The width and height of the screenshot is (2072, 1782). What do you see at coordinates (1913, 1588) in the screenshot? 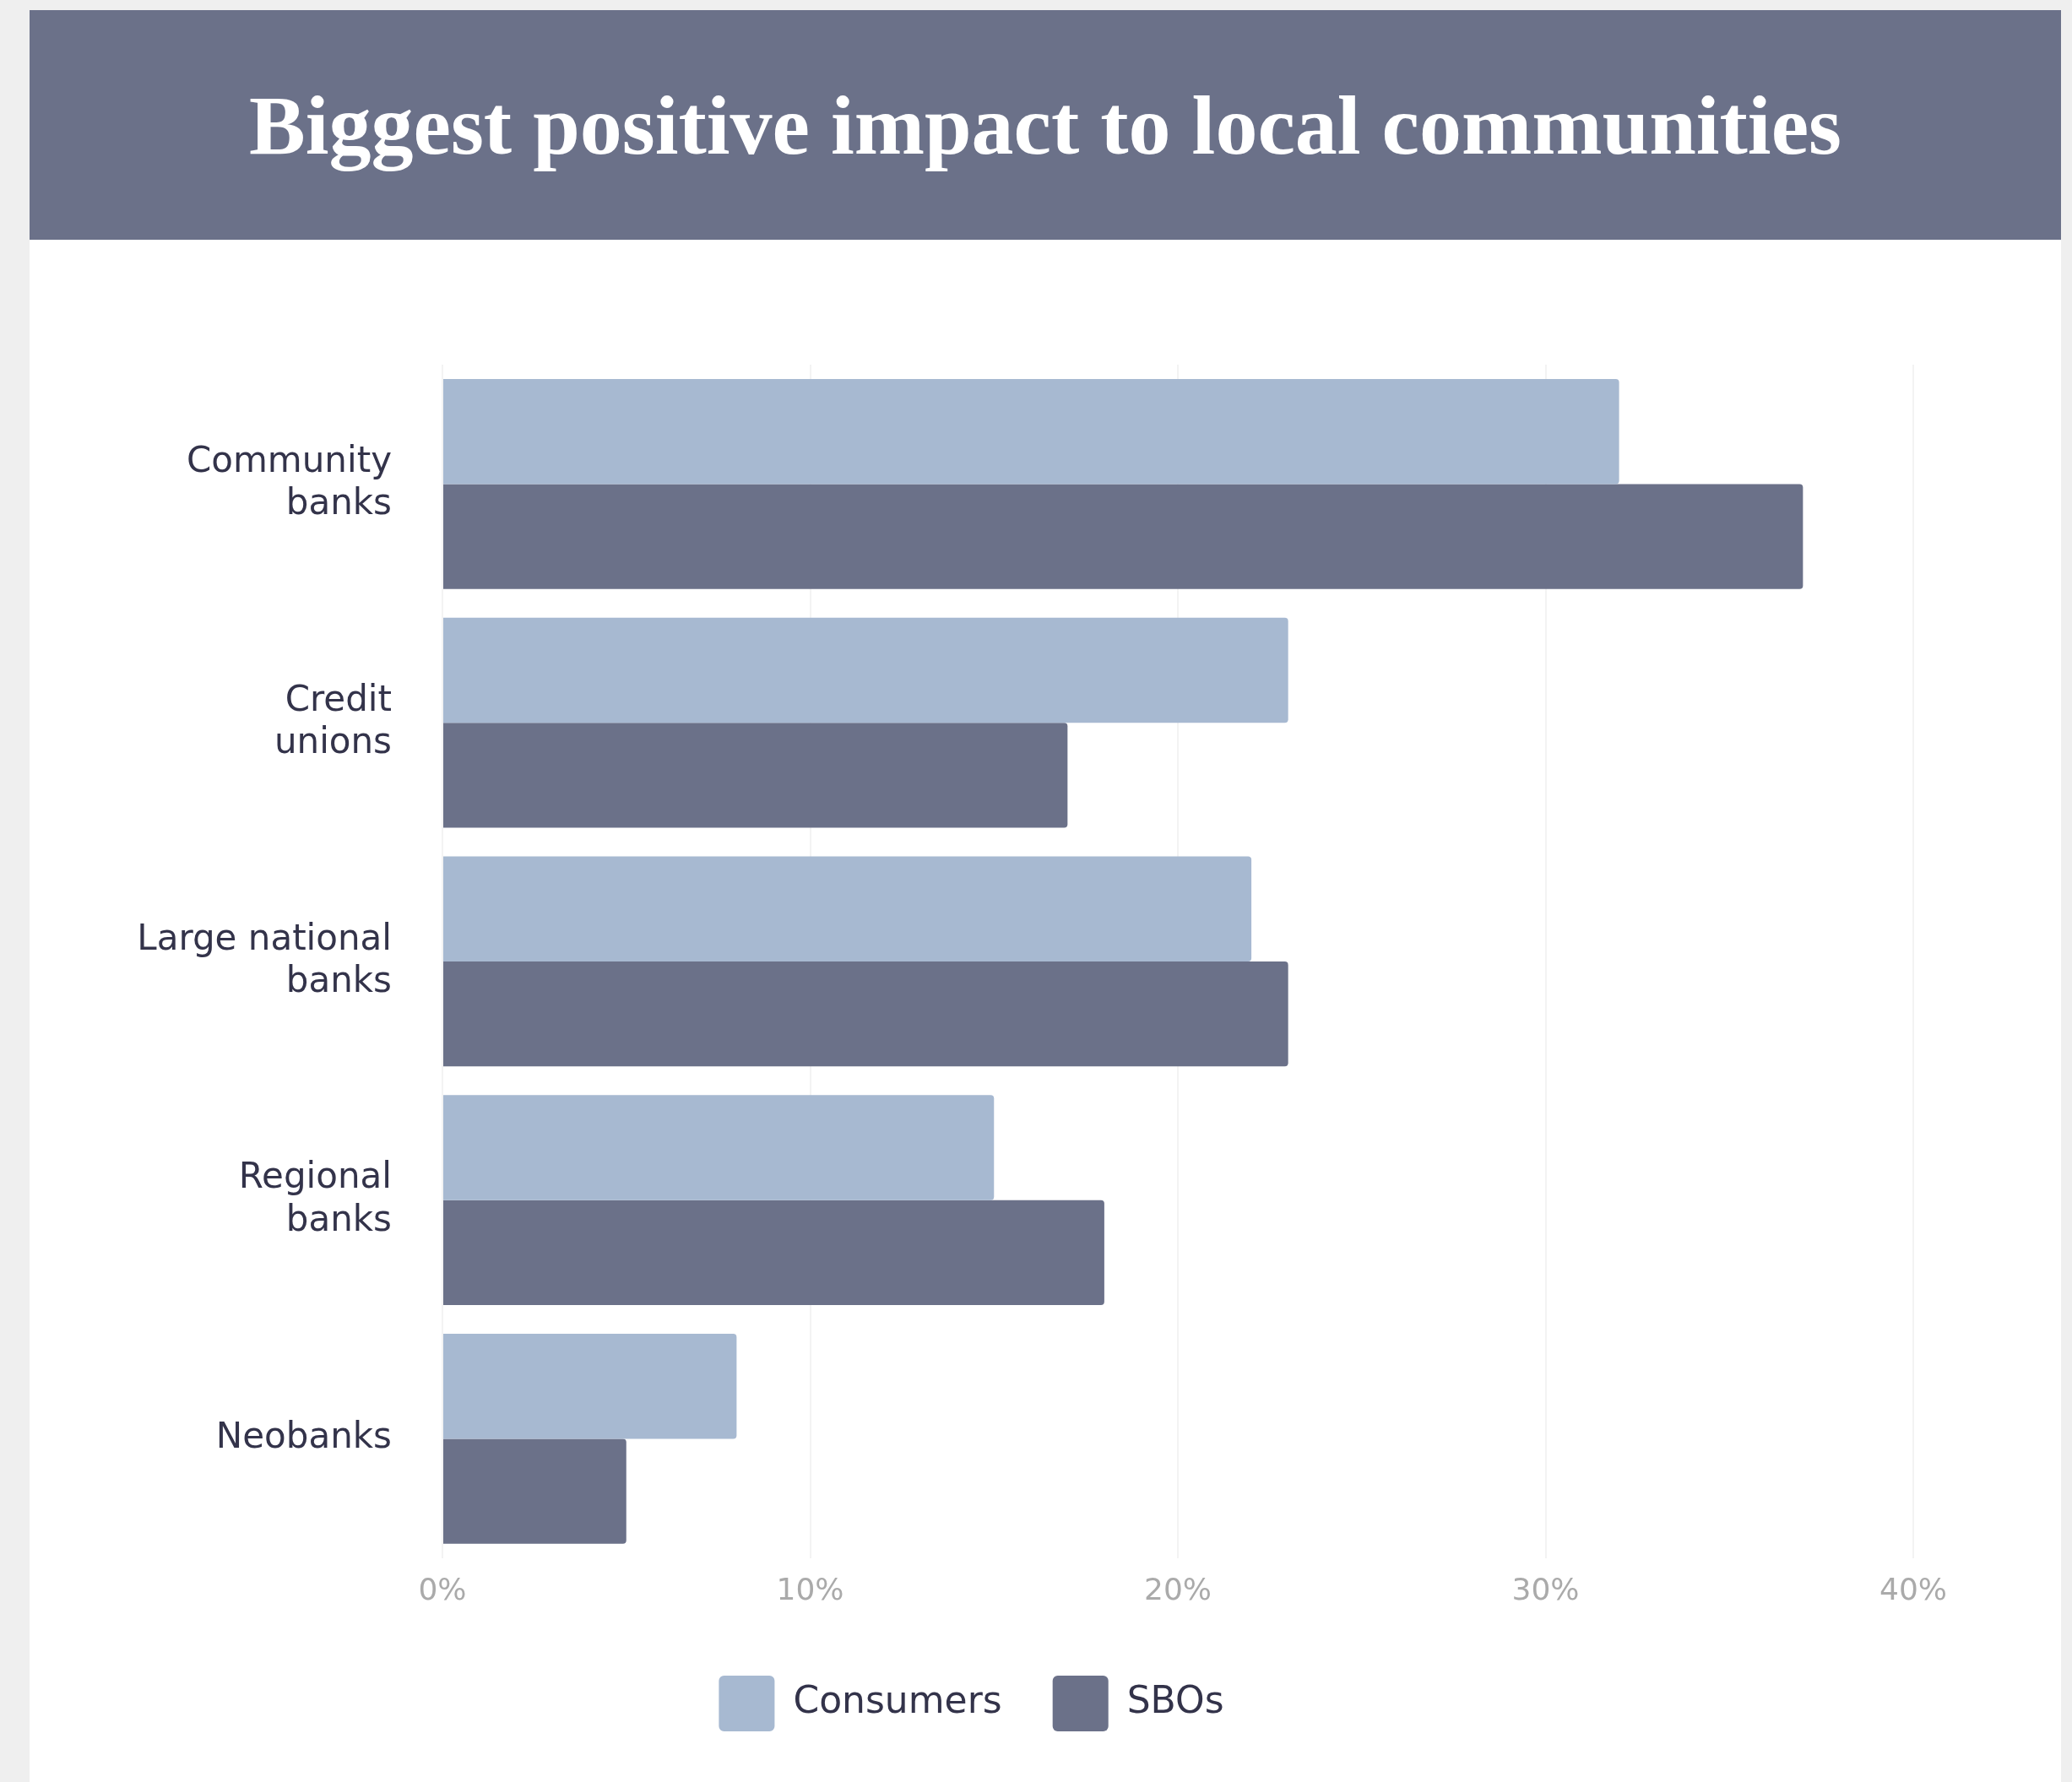
I see `x-tick-label: 40%` at bounding box center [1913, 1588].